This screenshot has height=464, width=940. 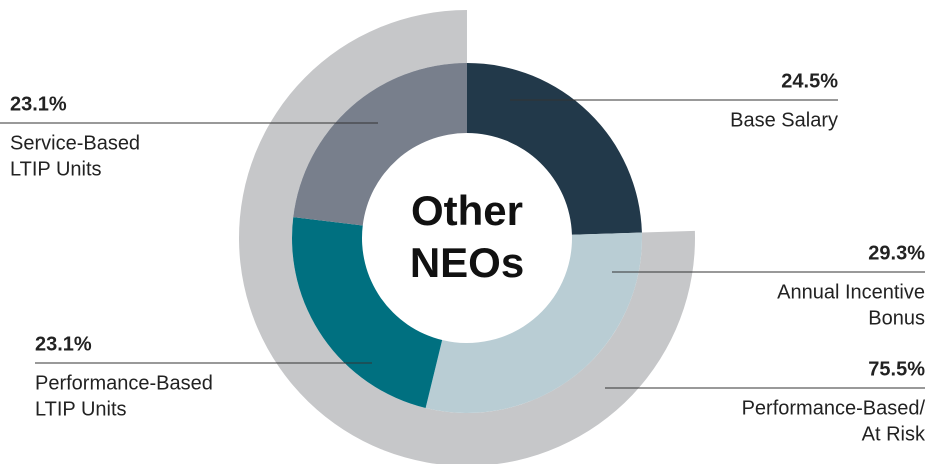 What do you see at coordinates (894, 434) in the screenshot?
I see `slice-label: At Risk` at bounding box center [894, 434].